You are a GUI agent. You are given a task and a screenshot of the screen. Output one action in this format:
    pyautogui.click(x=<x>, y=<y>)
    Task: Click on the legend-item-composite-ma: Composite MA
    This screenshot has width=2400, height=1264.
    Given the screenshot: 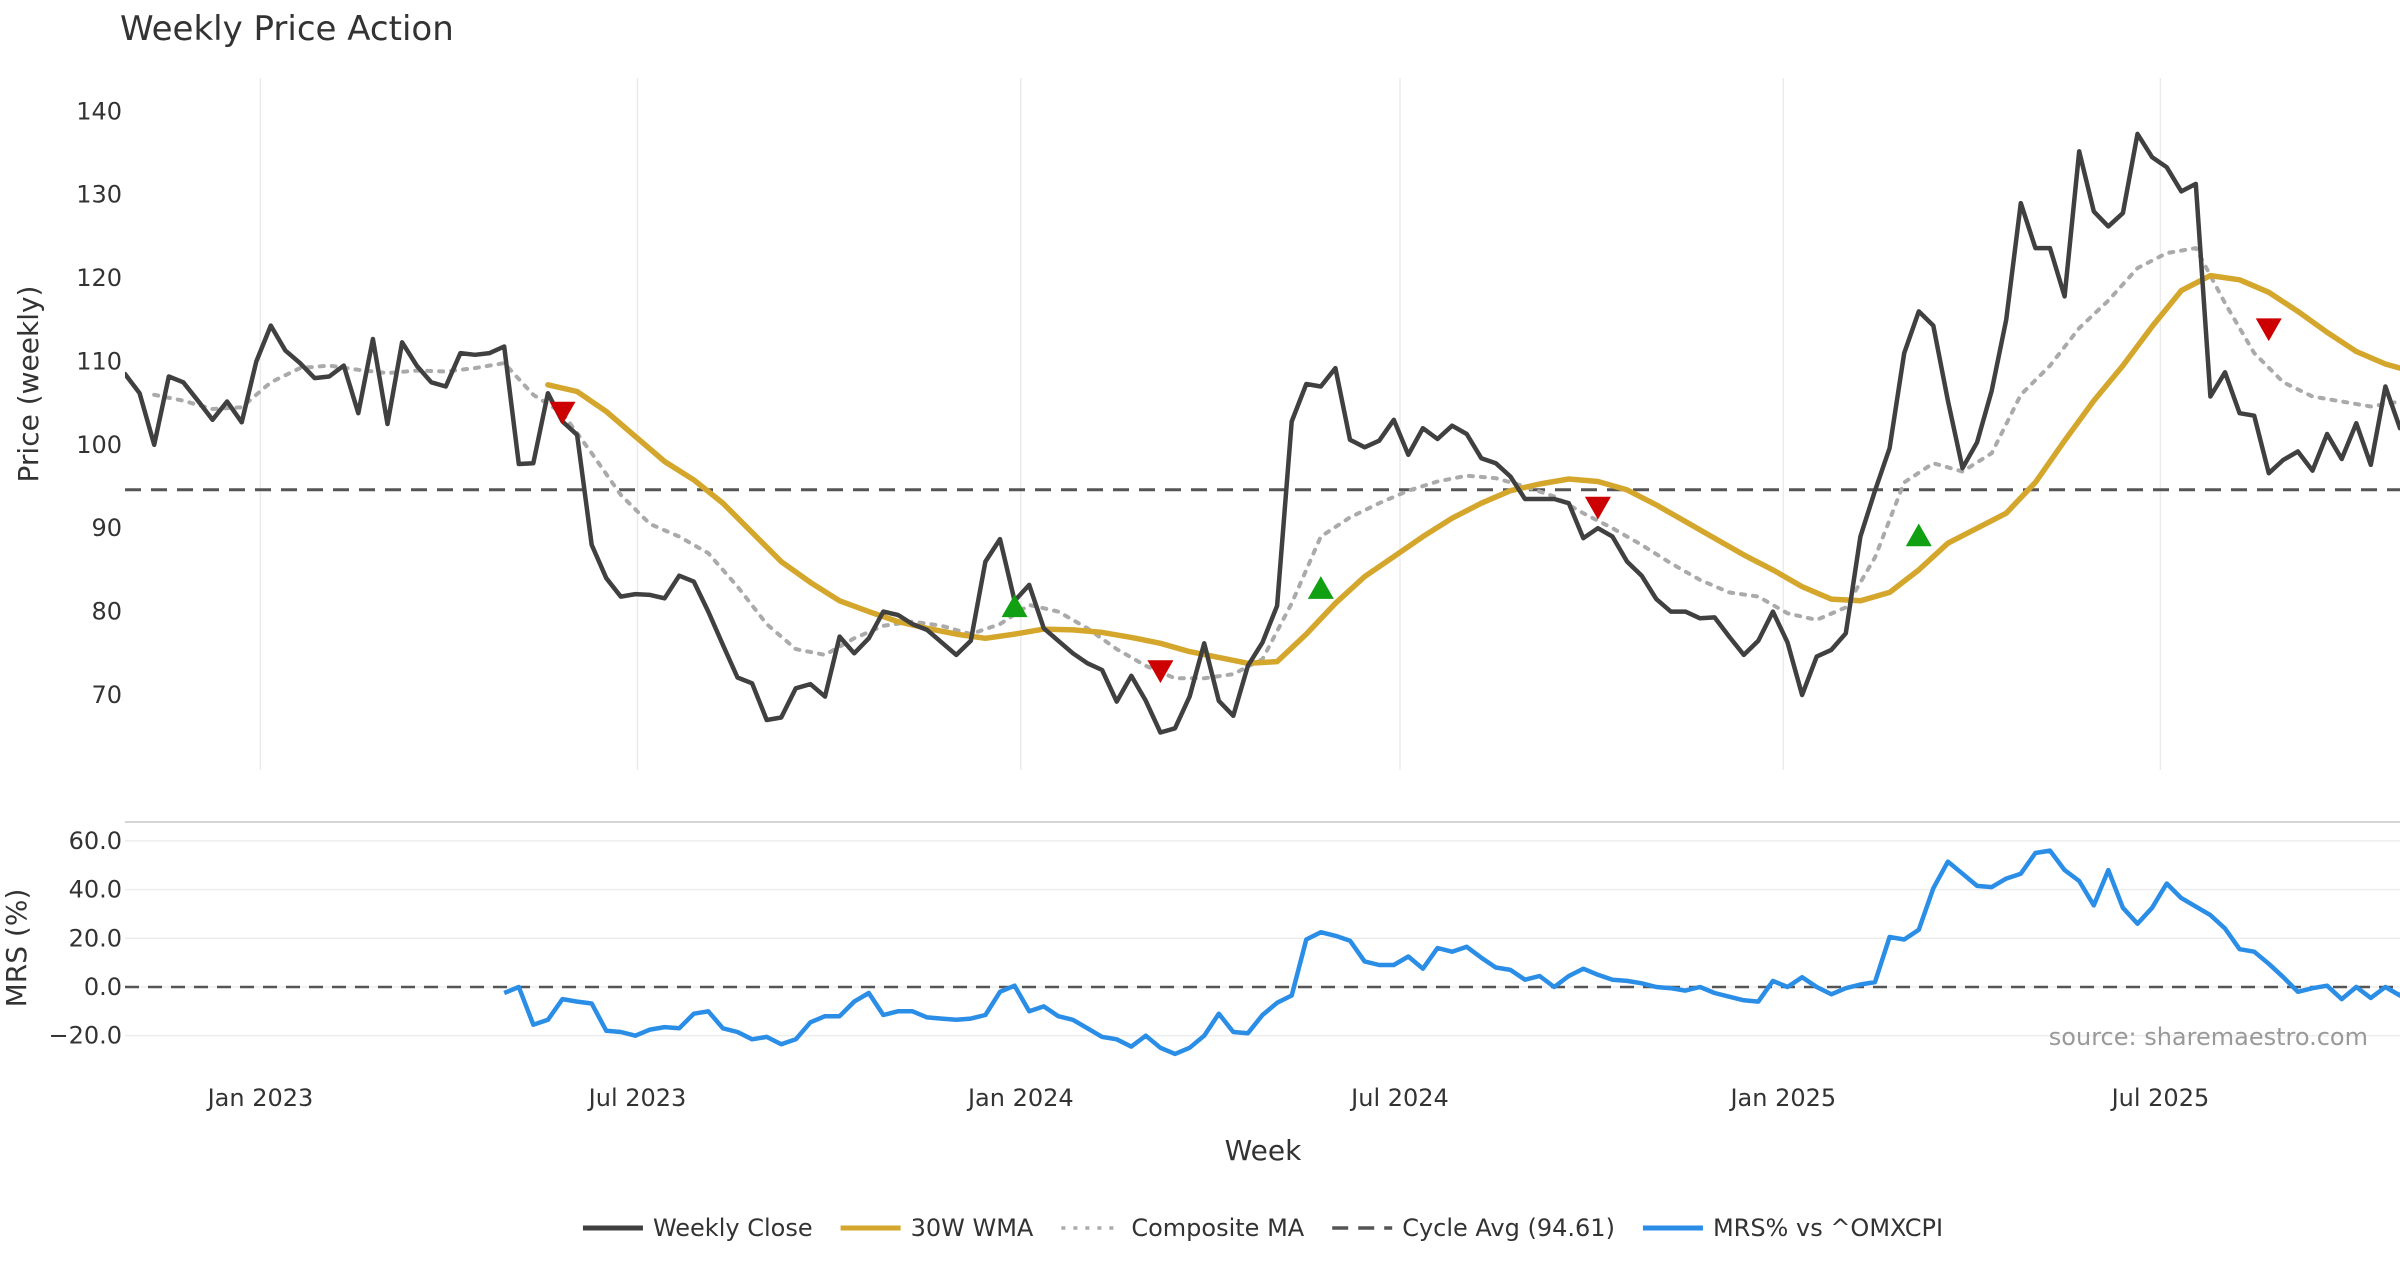 What is the action you would take?
    pyautogui.click(x=1183, y=1228)
    